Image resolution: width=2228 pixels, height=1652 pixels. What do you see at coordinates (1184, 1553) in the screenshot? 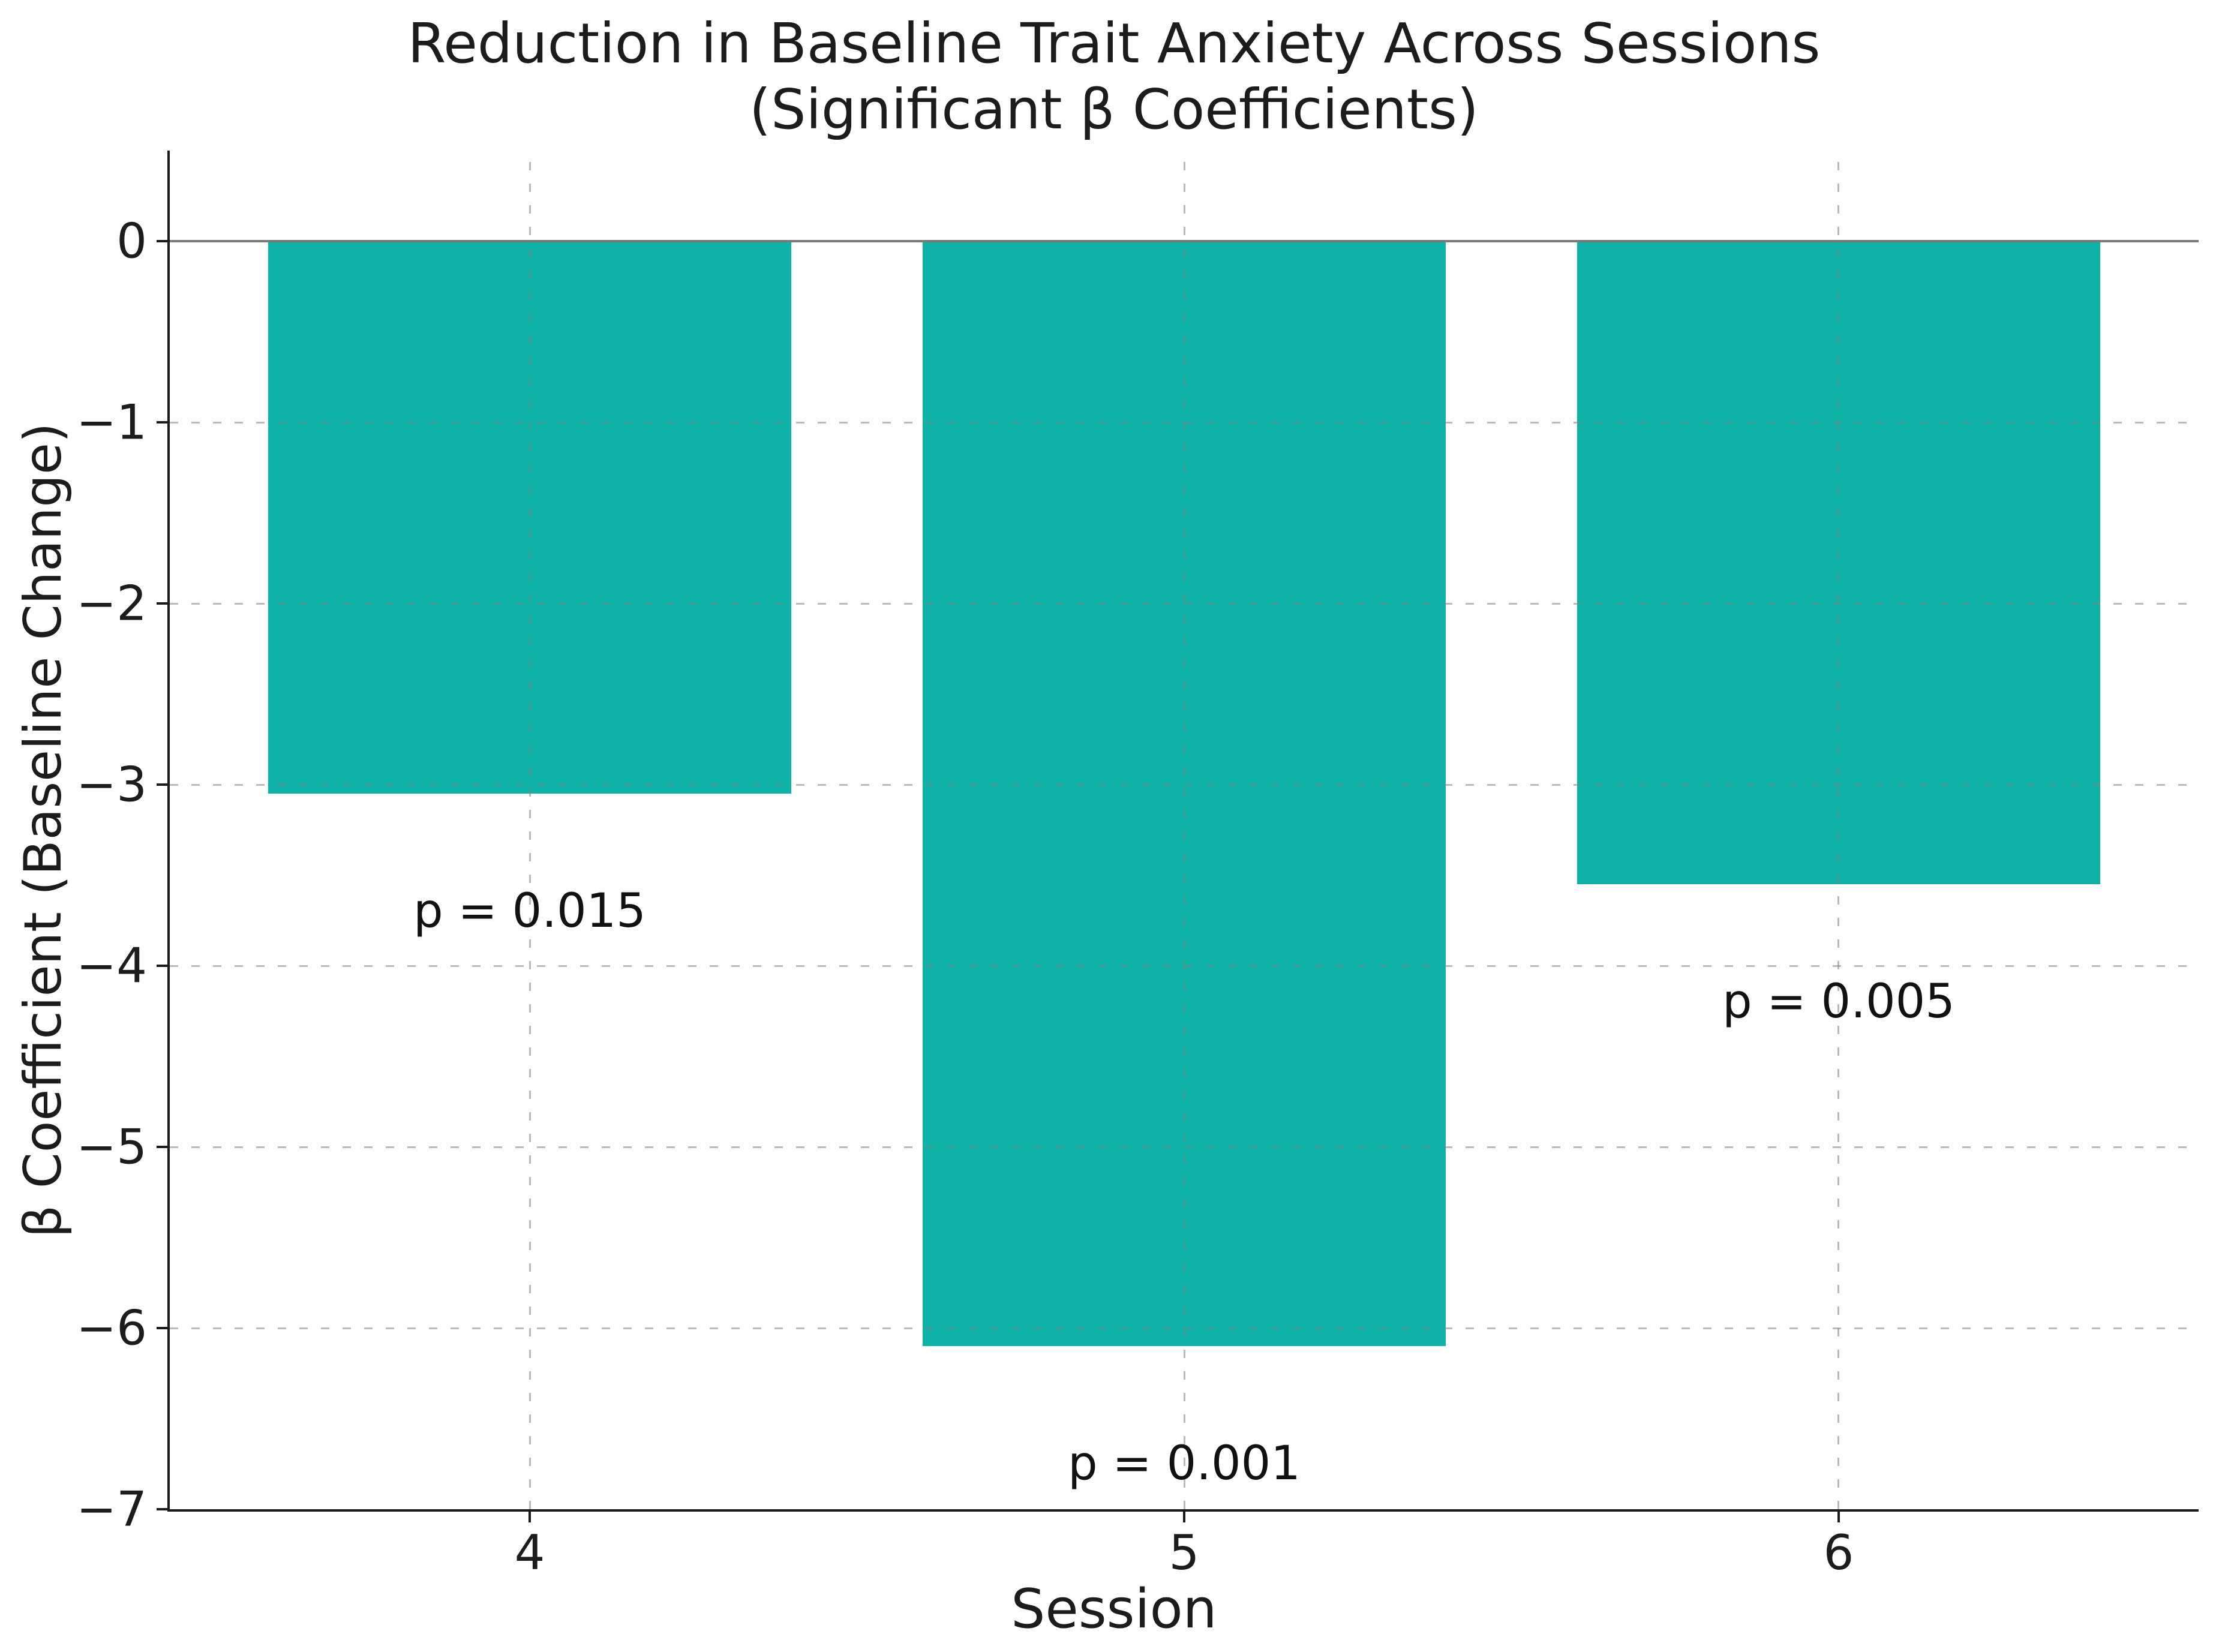
I see `x-tick-label-5: 5` at bounding box center [1184, 1553].